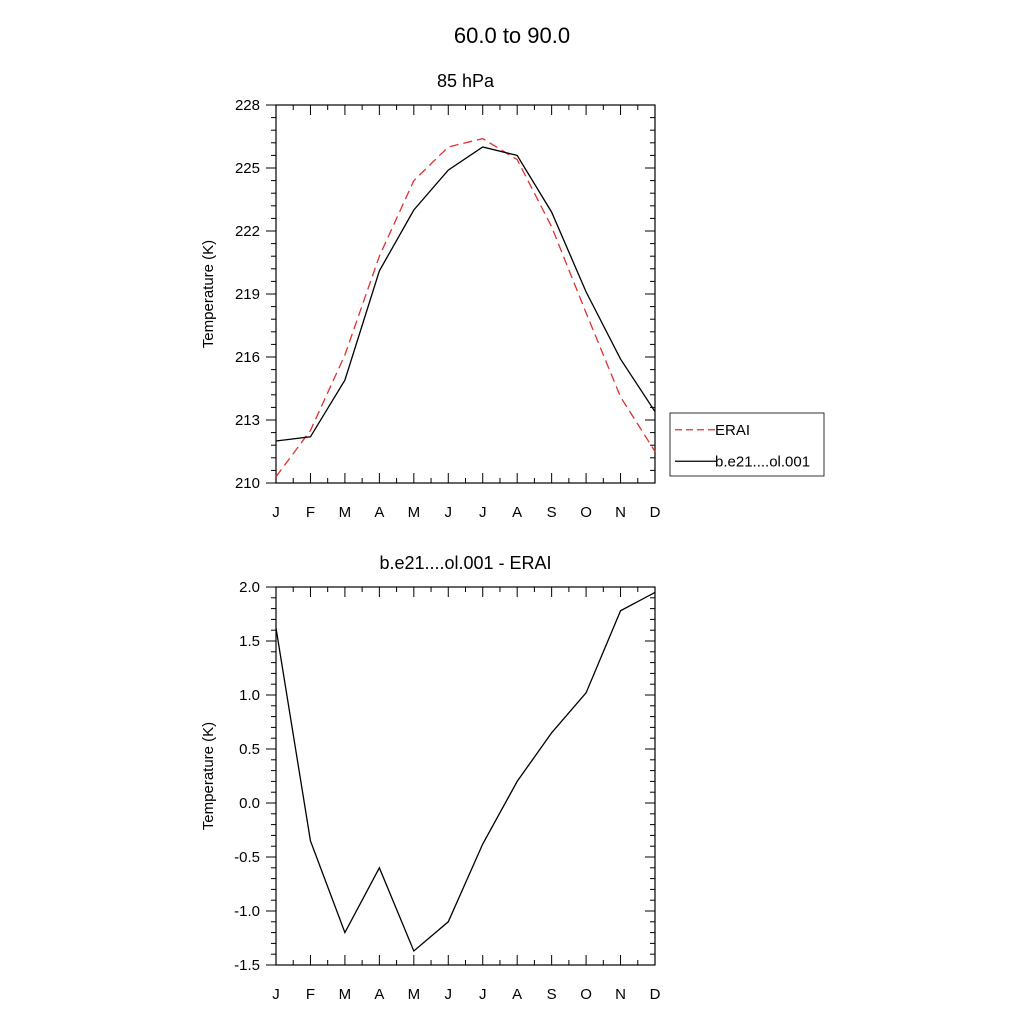  What do you see at coordinates (512, 35) in the screenshot?
I see `main-title: 60.0 to 90.0` at bounding box center [512, 35].